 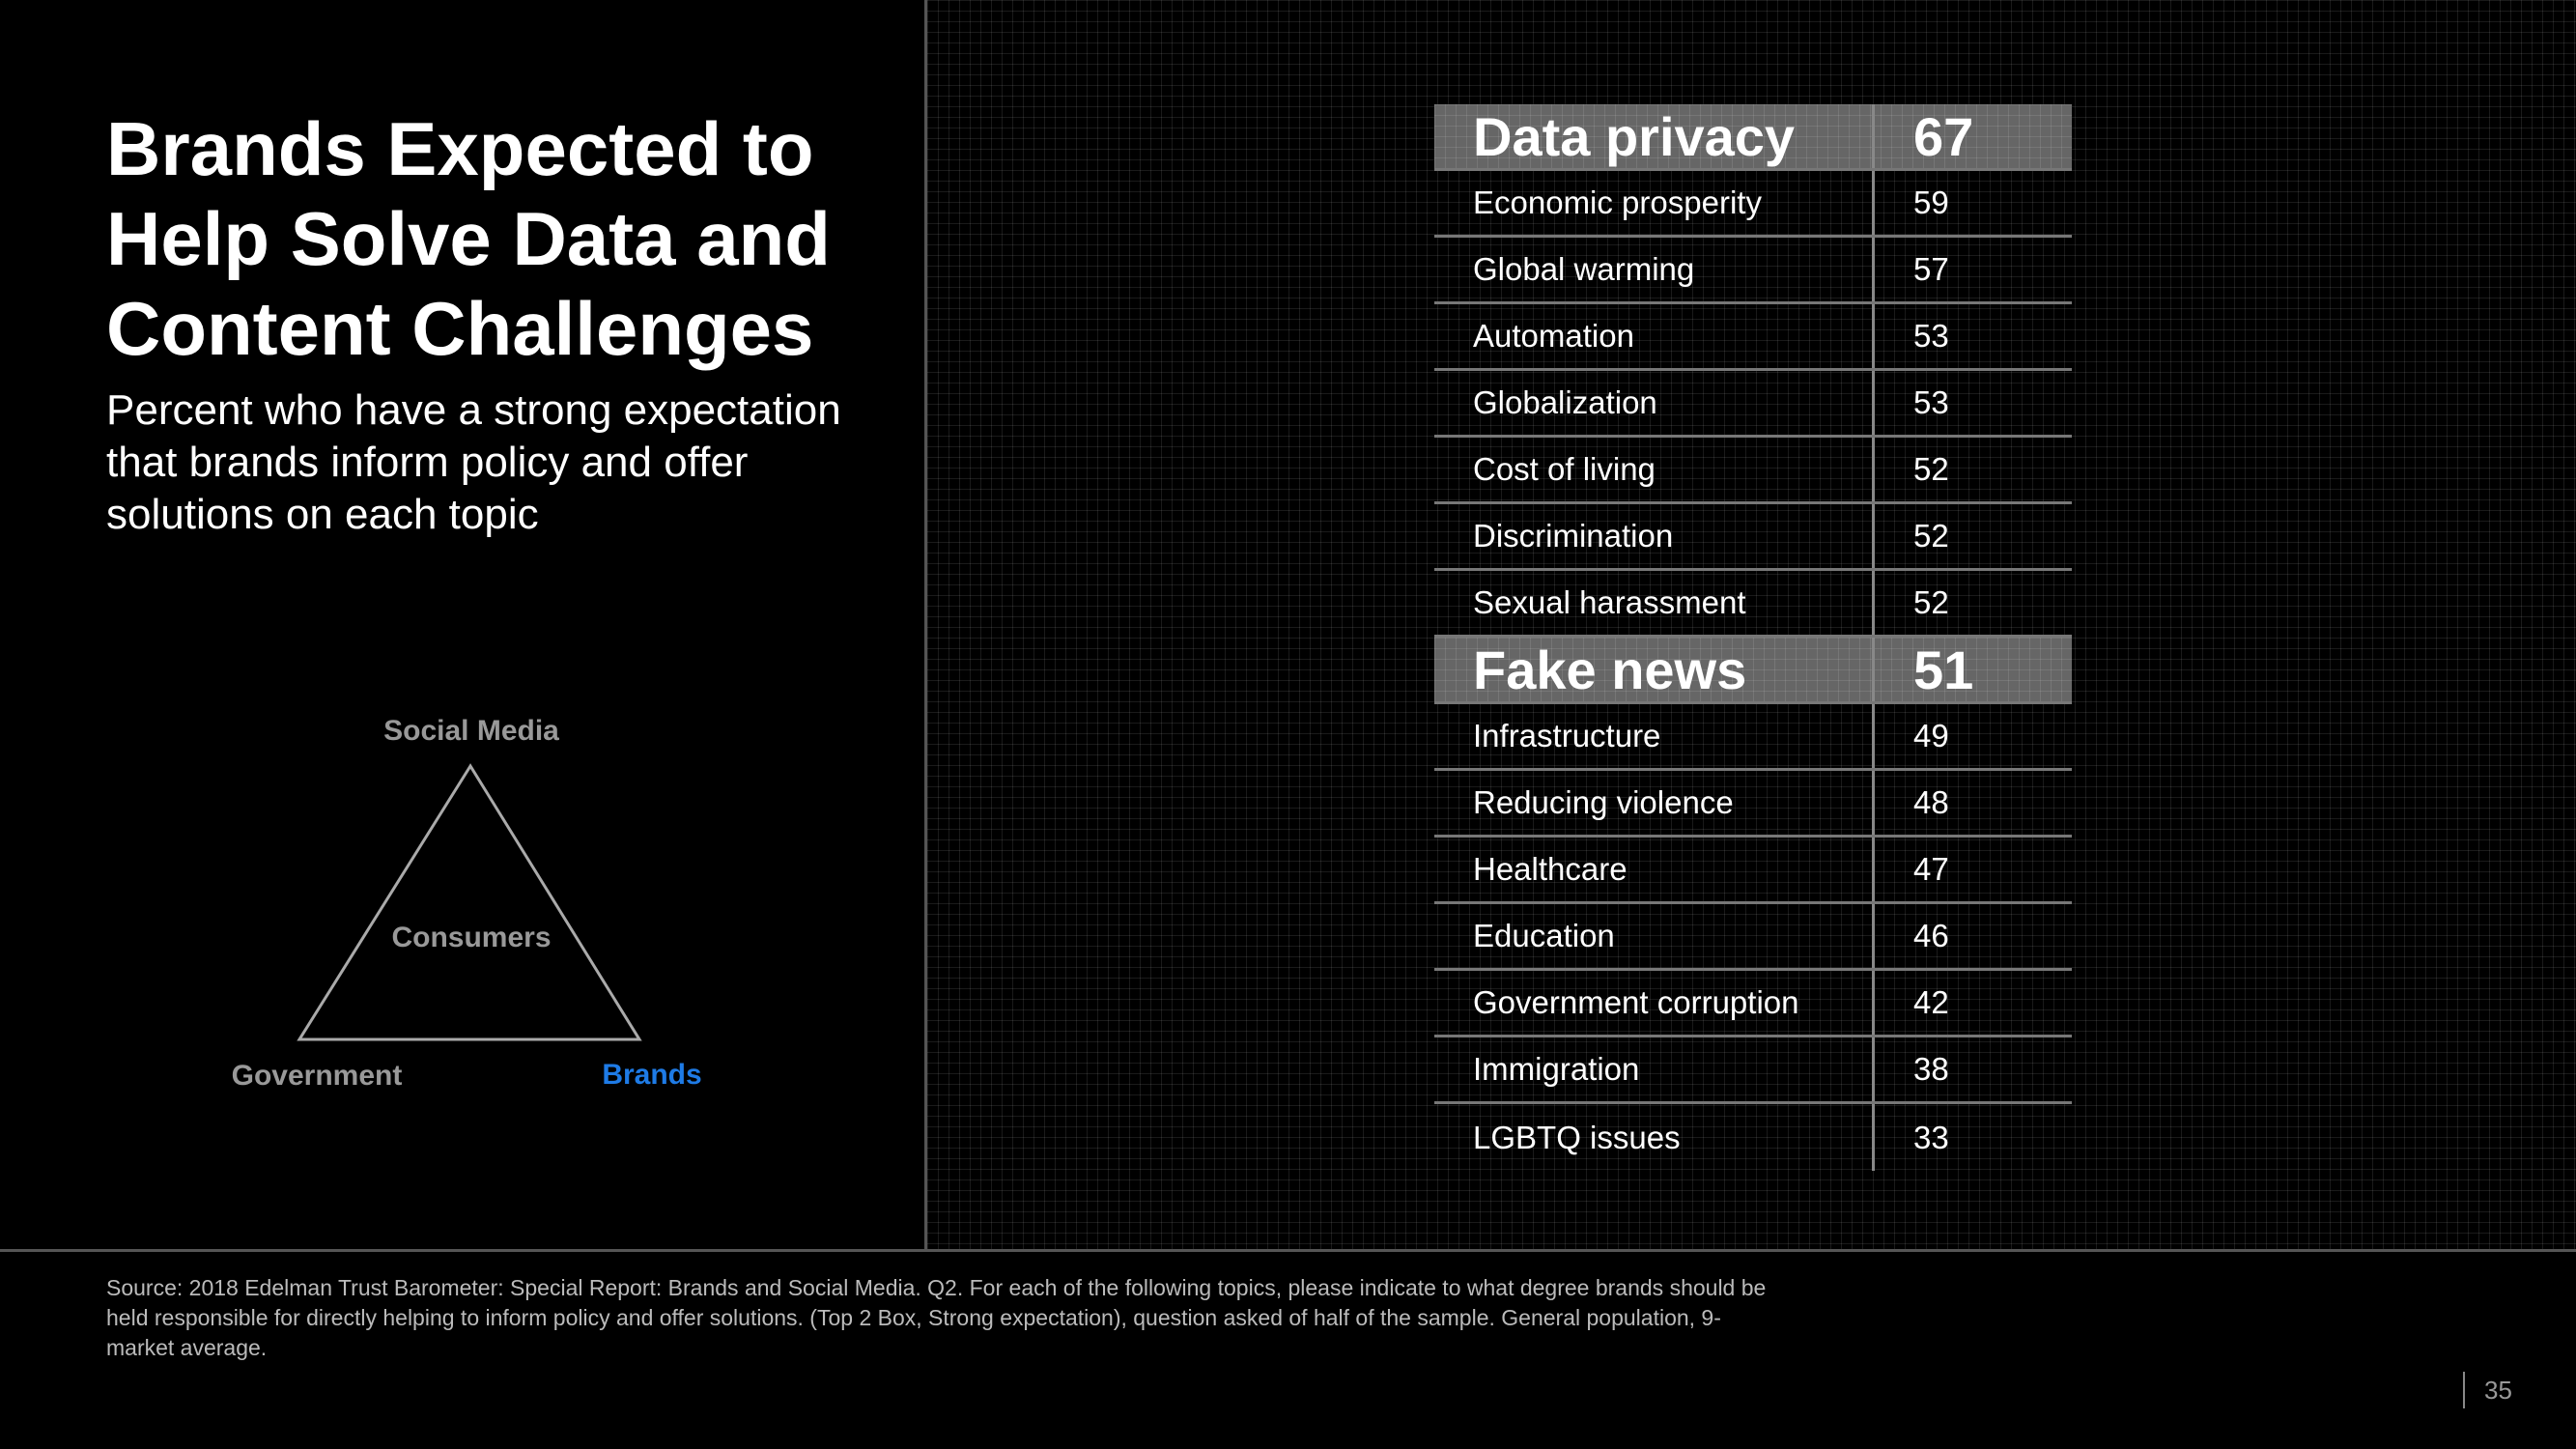 I want to click on diagram-label-government: Government, so click(x=317, y=1076).